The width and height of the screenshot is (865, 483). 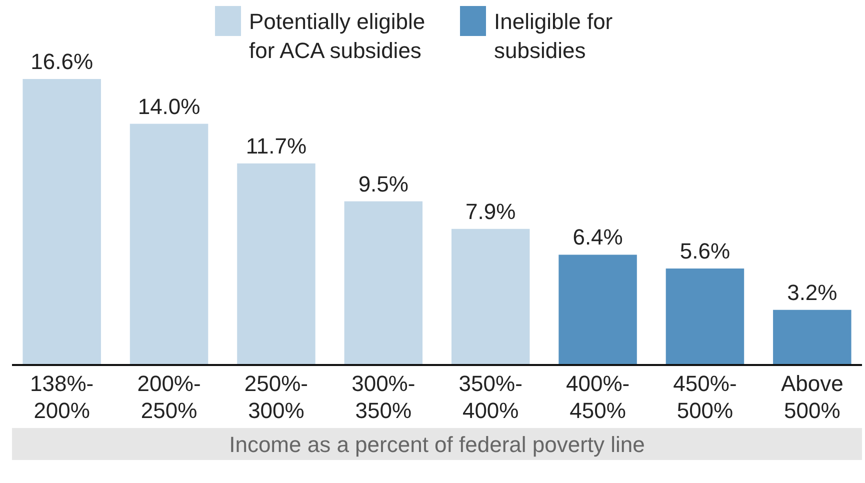 What do you see at coordinates (705, 397) in the screenshot?
I see `x-tick-label: 450%-500%` at bounding box center [705, 397].